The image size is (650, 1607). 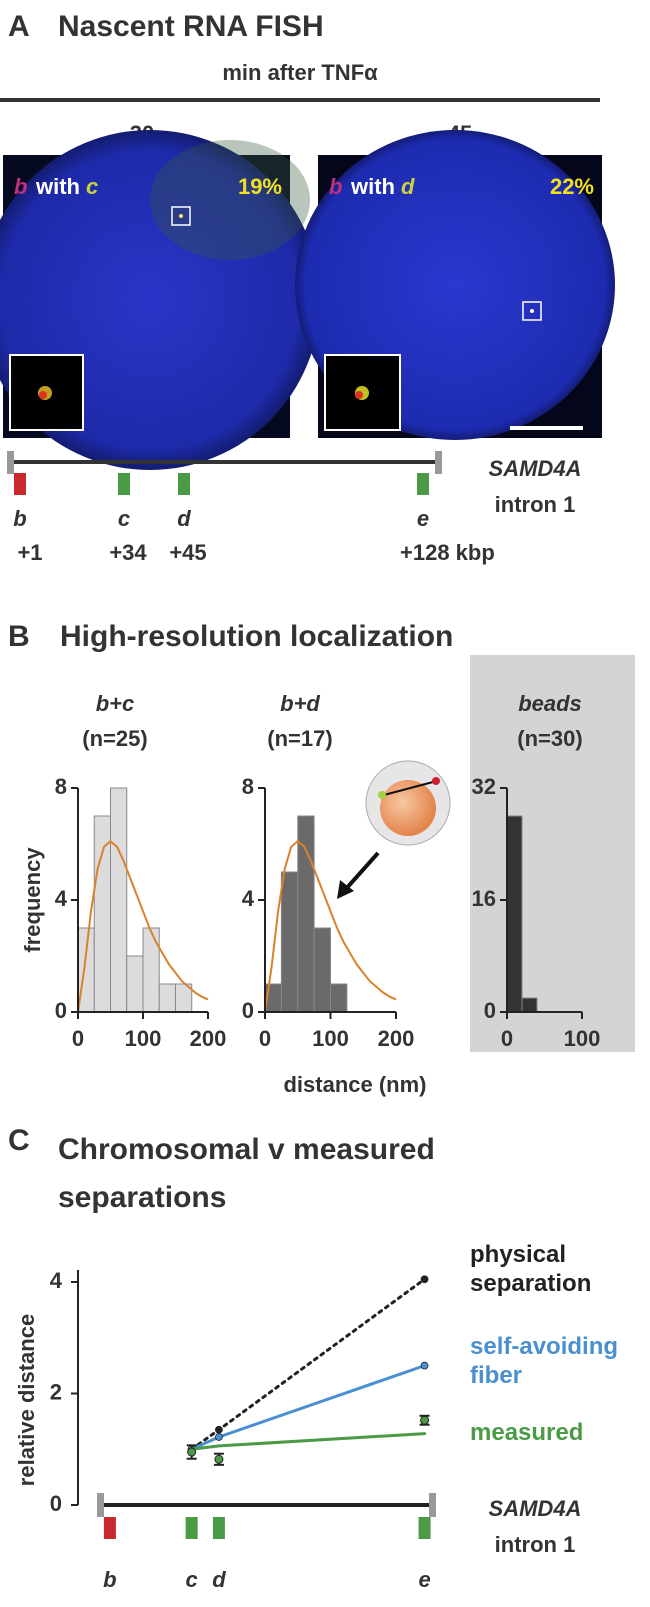 I want to click on legend-label: self-avoiding fiber, so click(x=544, y=1361).